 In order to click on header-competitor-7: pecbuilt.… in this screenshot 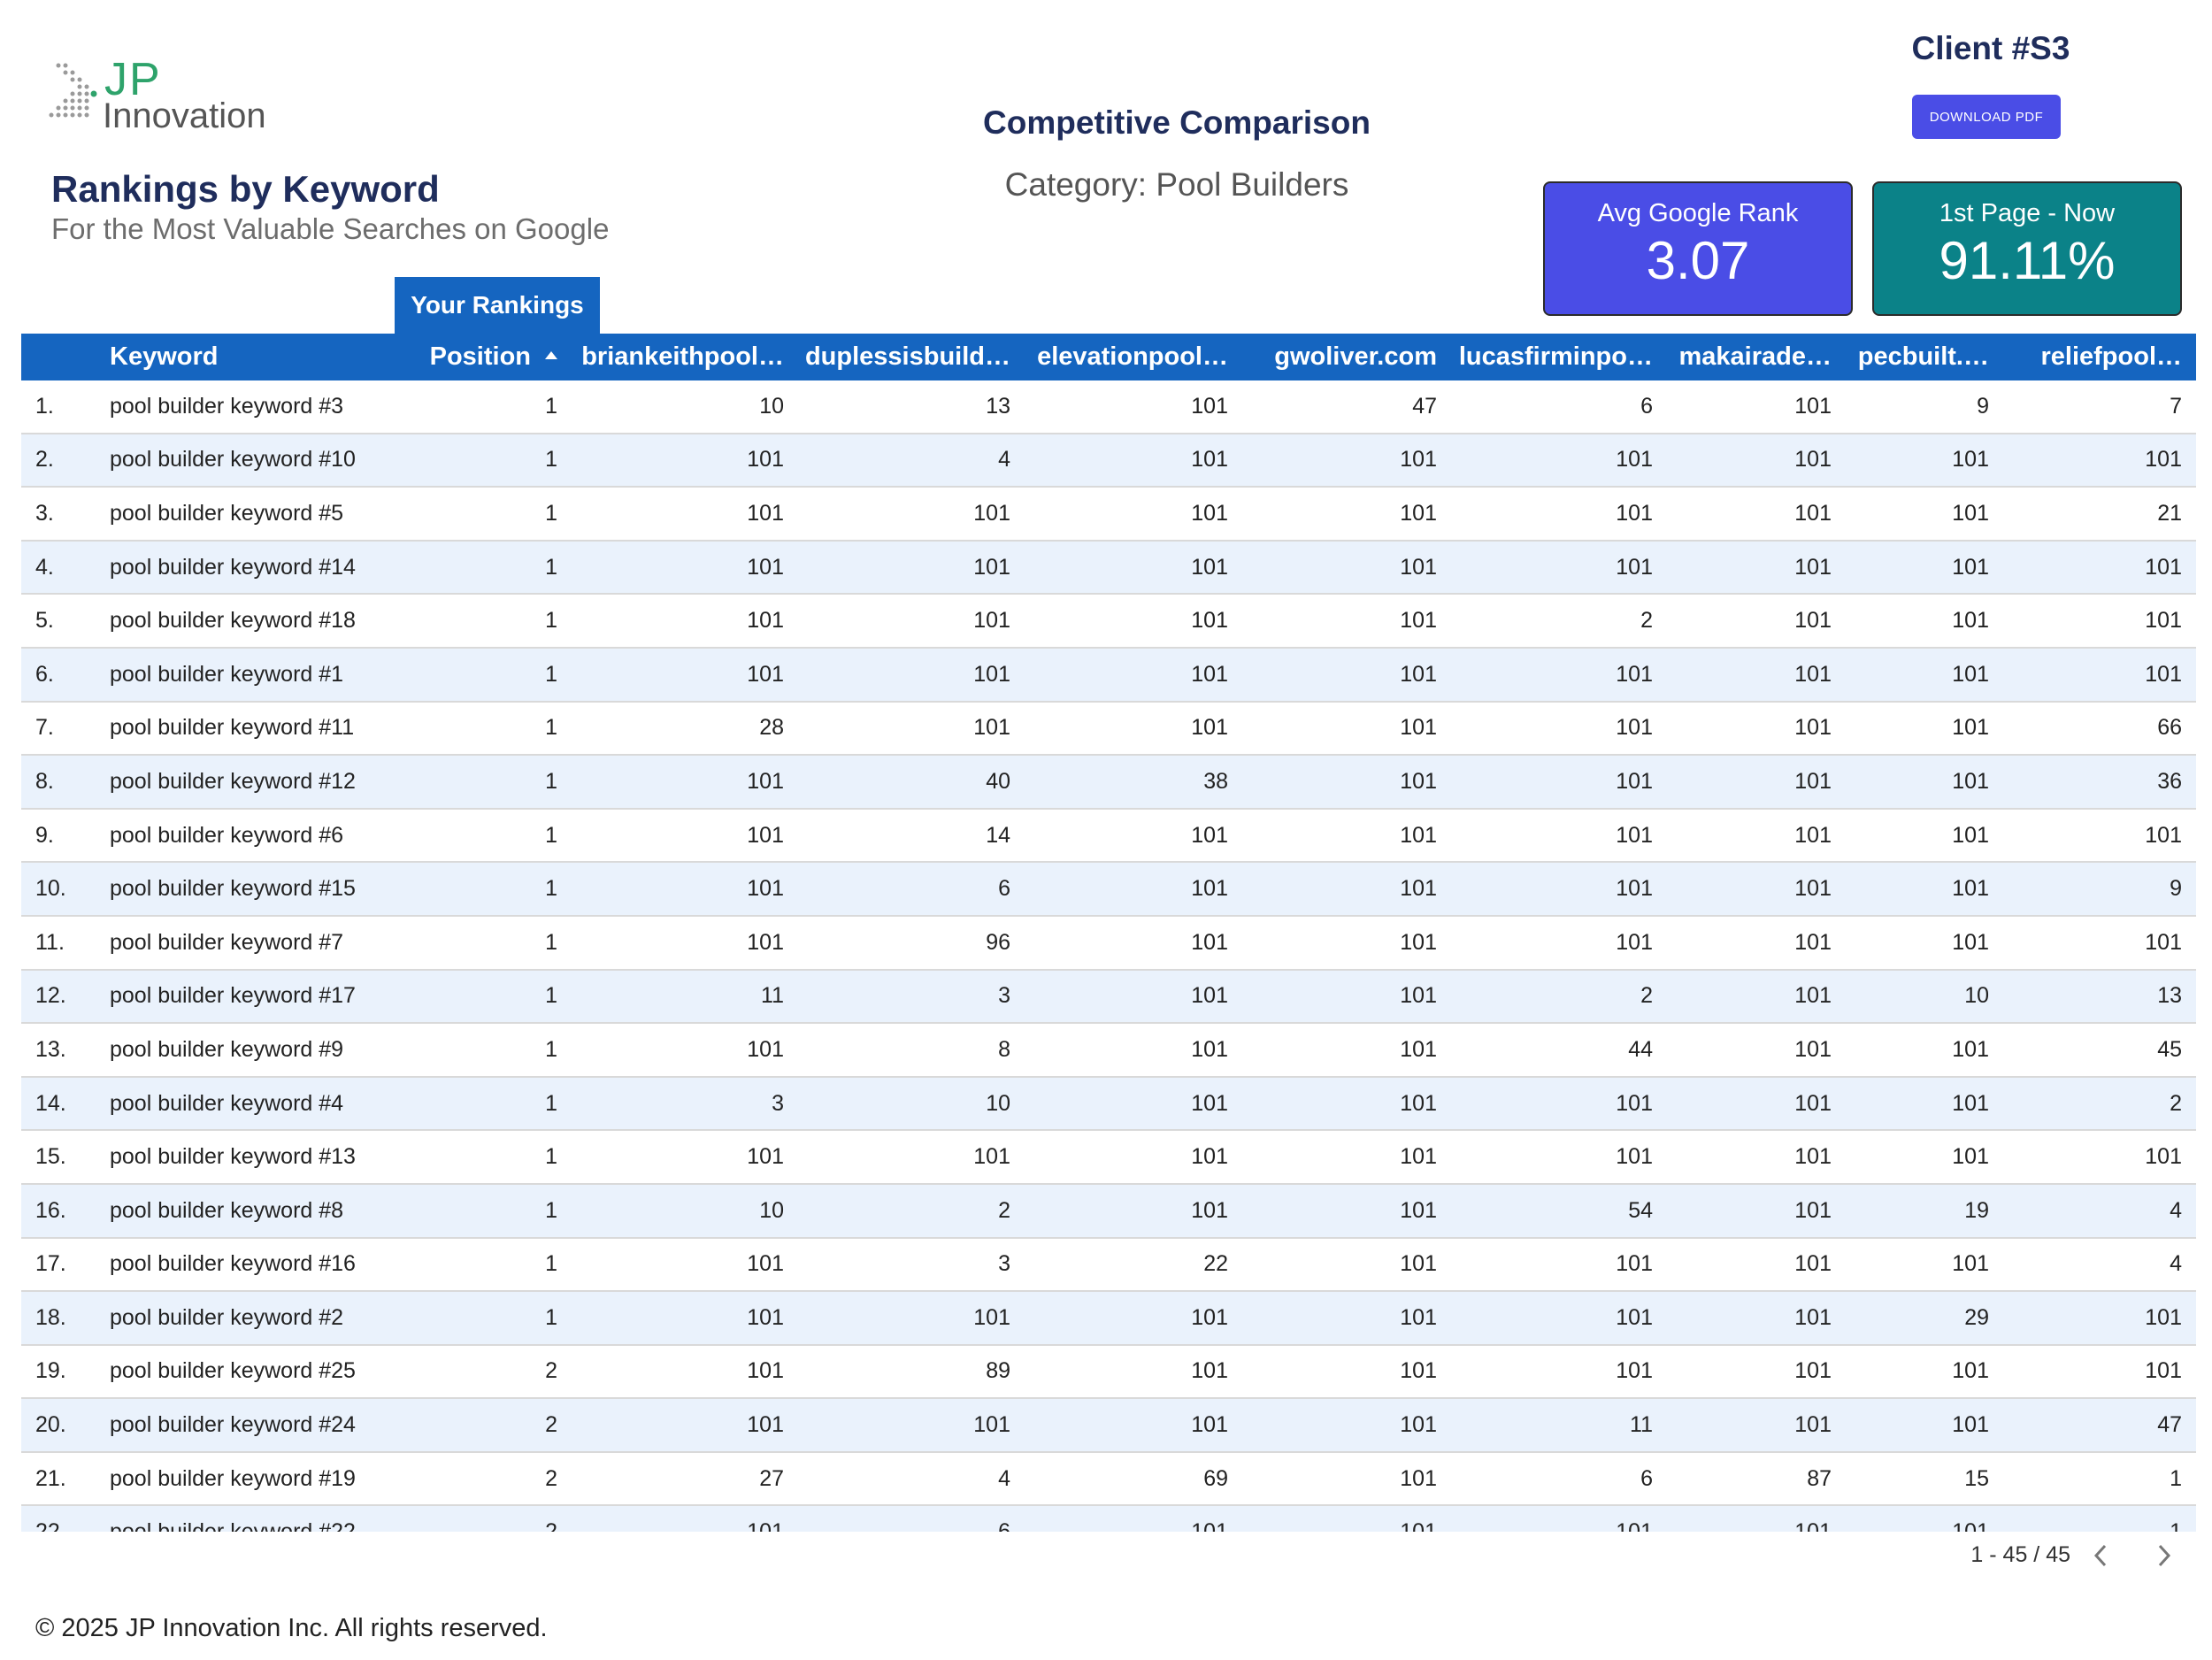, I will do `click(1923, 356)`.